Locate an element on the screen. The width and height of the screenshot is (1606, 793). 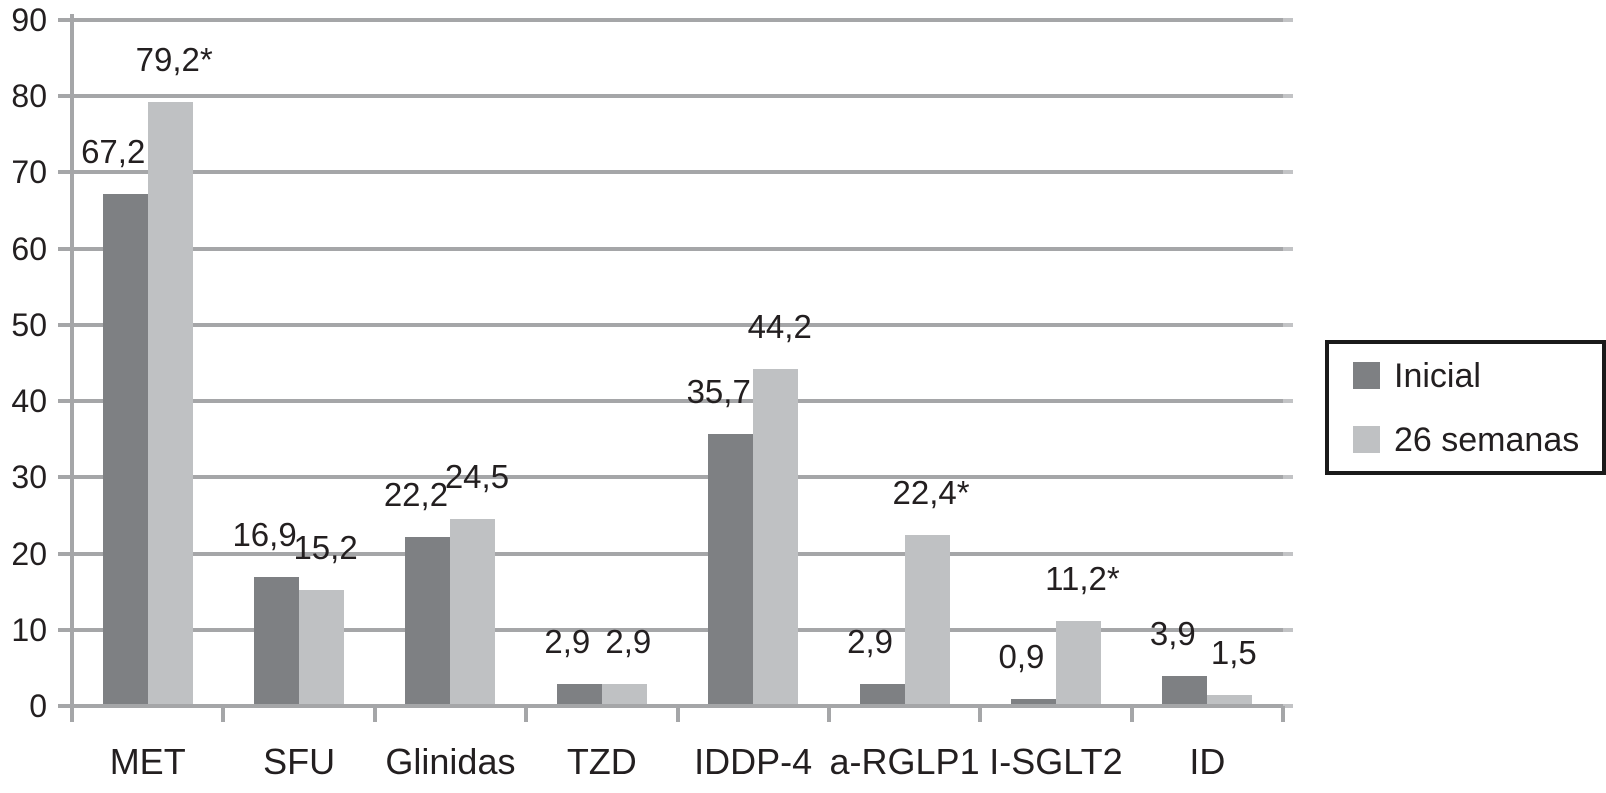
value-label-inicial-ID: 3,9 is located at coordinates (1172, 634).